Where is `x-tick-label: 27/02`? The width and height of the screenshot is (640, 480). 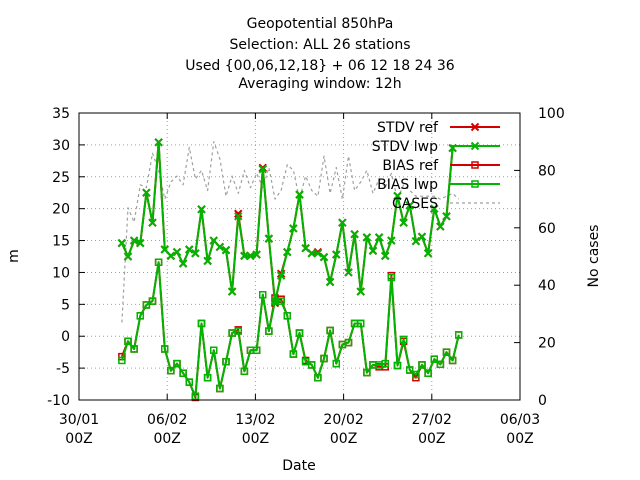
x-tick-label: 27/02 is located at coordinates (432, 420).